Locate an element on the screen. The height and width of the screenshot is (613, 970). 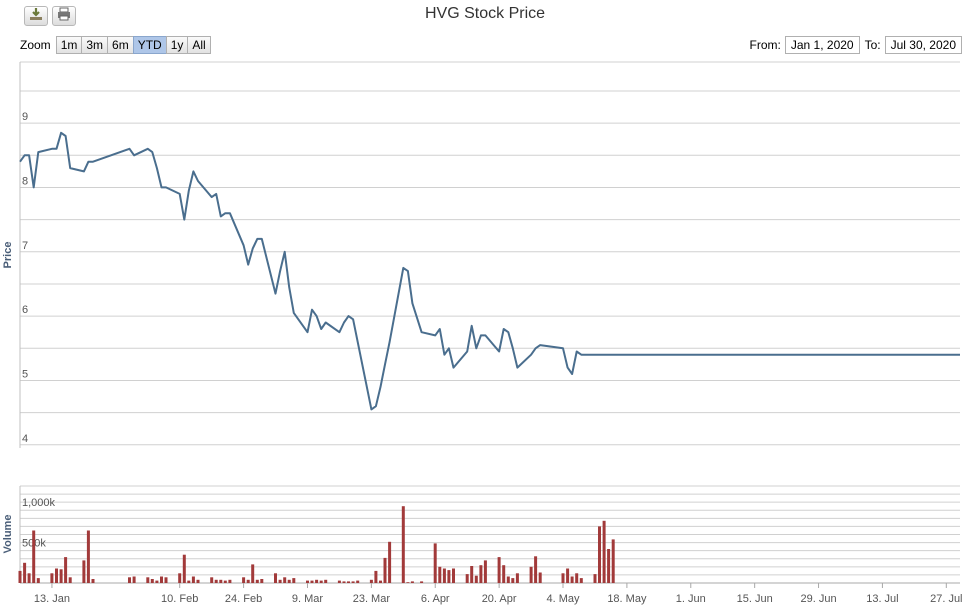
zoom-3m-button: 3m is located at coordinates (95, 45).